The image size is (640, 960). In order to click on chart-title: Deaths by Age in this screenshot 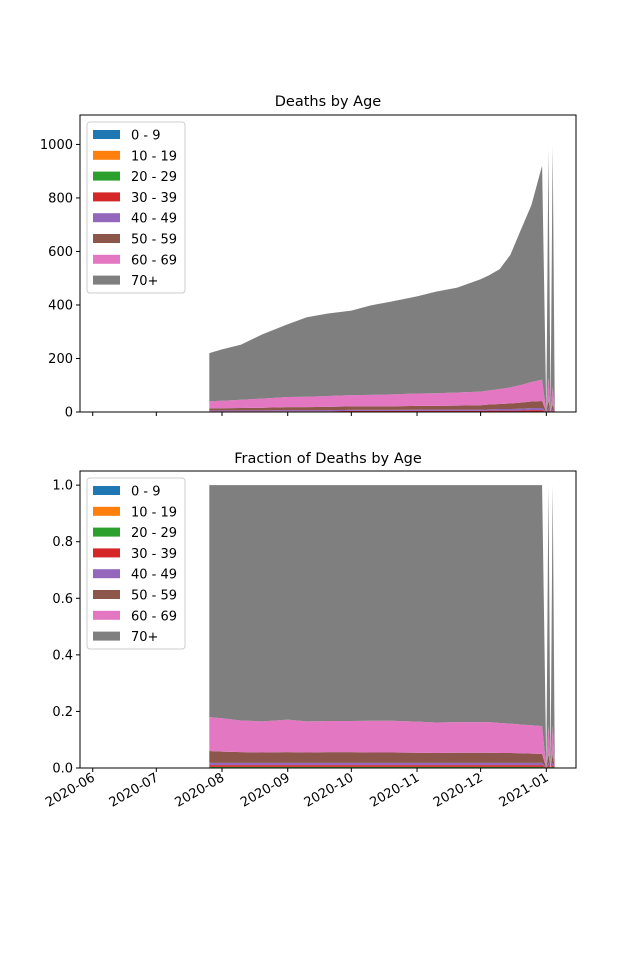, I will do `click(328, 102)`.